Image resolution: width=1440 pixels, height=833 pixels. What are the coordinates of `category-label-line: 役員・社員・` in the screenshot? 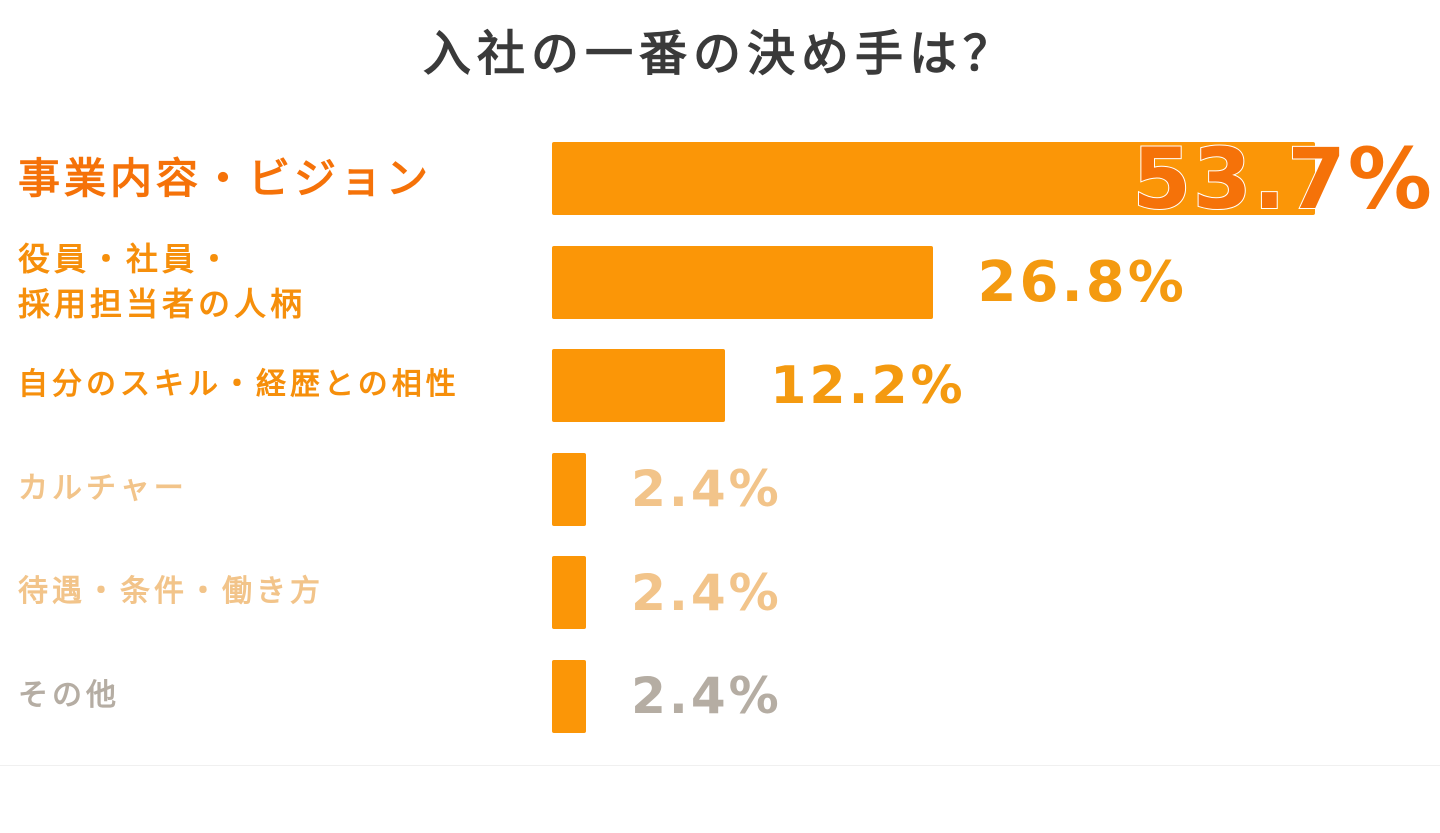 It's located at (126, 258).